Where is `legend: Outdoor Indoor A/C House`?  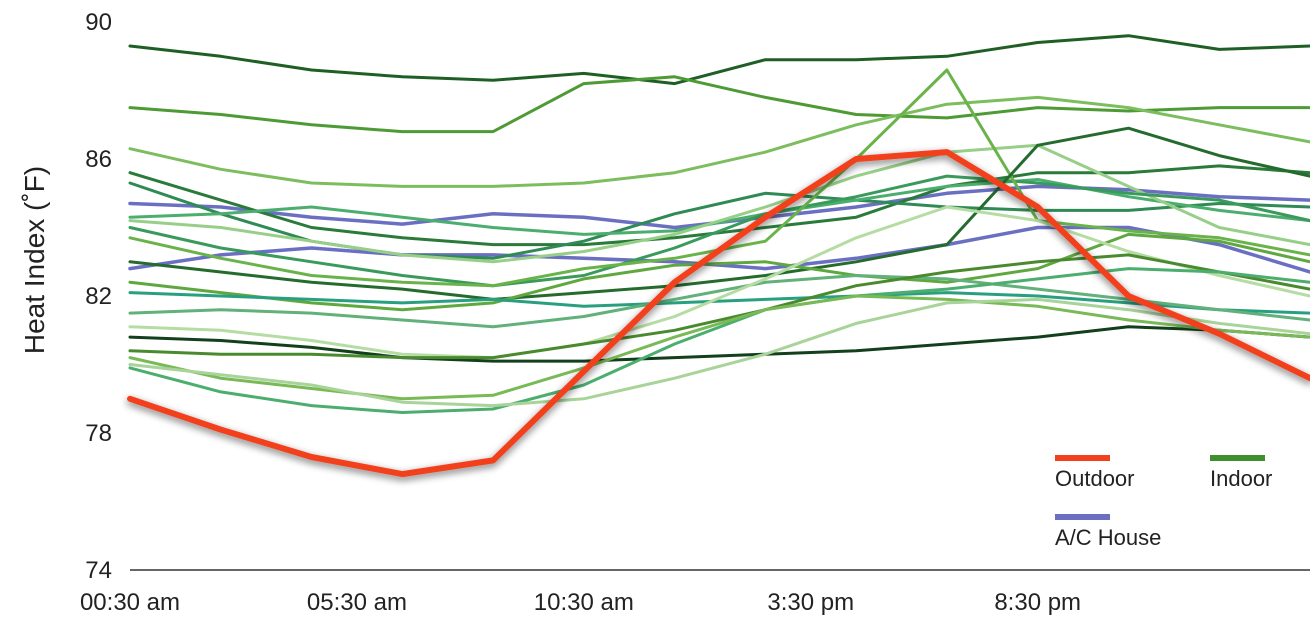
legend: Outdoor Indoor A/C House is located at coordinates (1163, 502).